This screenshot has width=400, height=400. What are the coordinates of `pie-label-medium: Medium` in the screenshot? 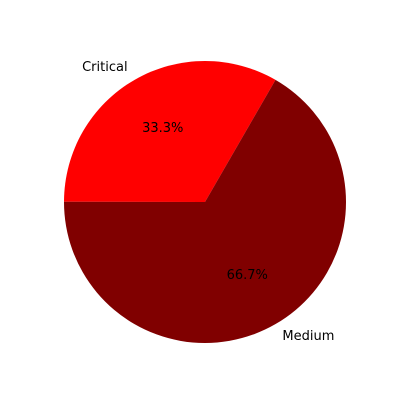 It's located at (308, 336).